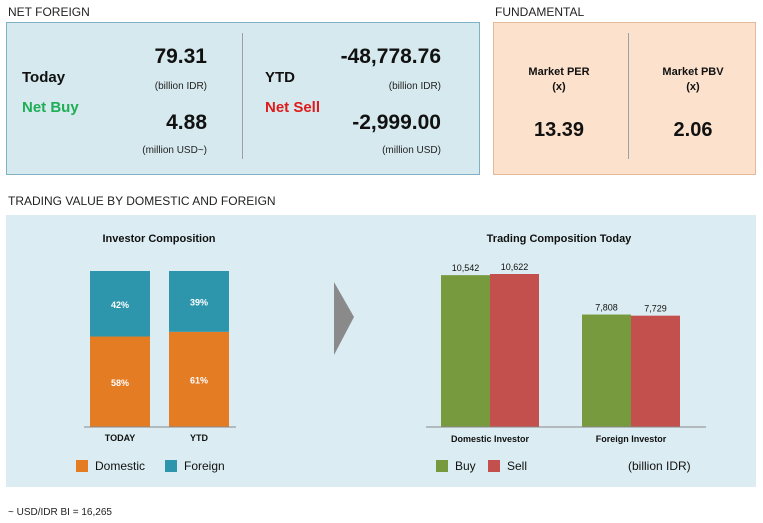  Describe the element at coordinates (559, 130) in the screenshot. I see `market-per-value: 13.39` at that location.